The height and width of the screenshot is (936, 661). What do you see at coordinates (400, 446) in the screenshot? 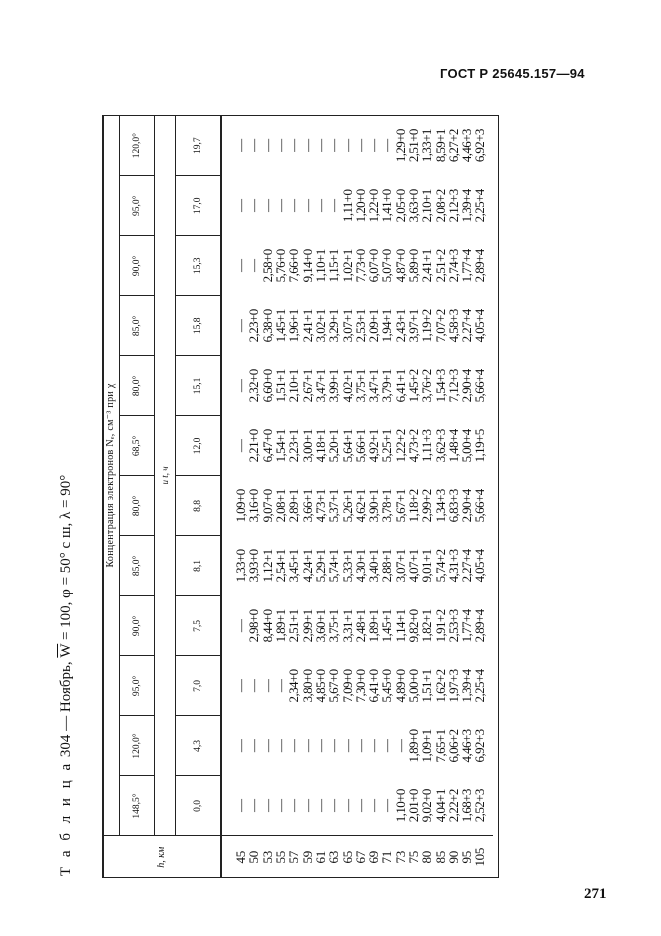
I see `density-cell: 1,22+2` at bounding box center [400, 446].